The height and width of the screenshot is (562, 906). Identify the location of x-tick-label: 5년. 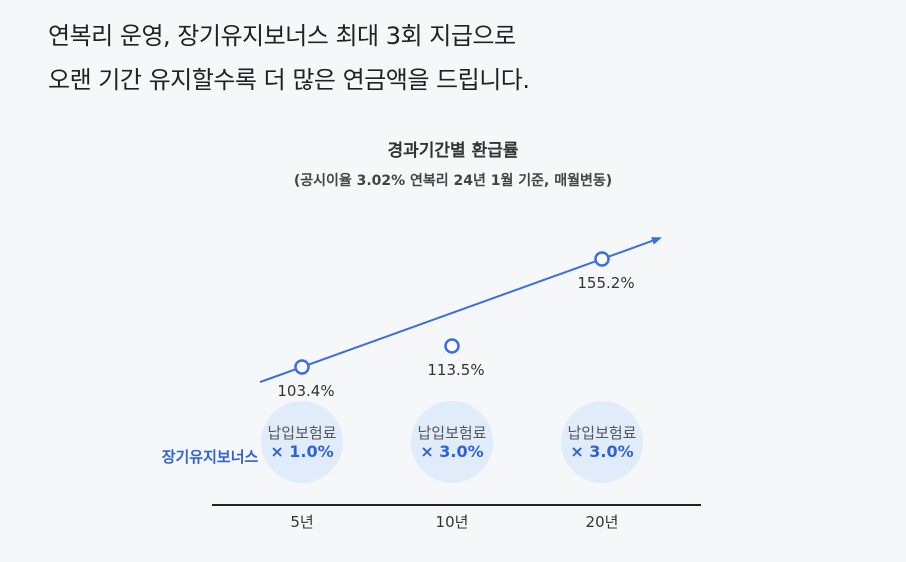
(301, 522).